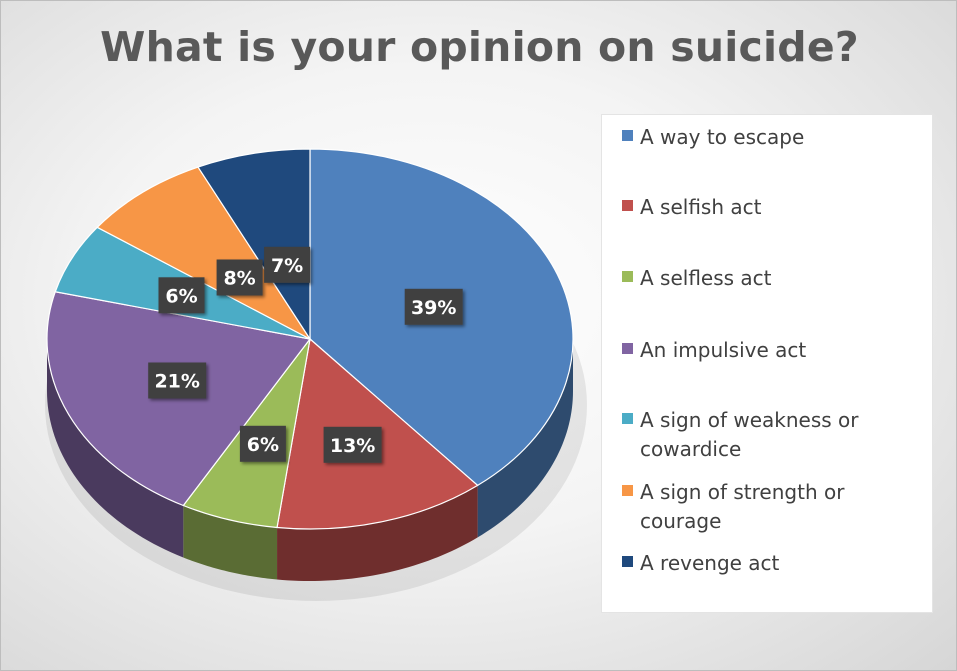  I want to click on data-label-text: 7%, so click(287, 266).